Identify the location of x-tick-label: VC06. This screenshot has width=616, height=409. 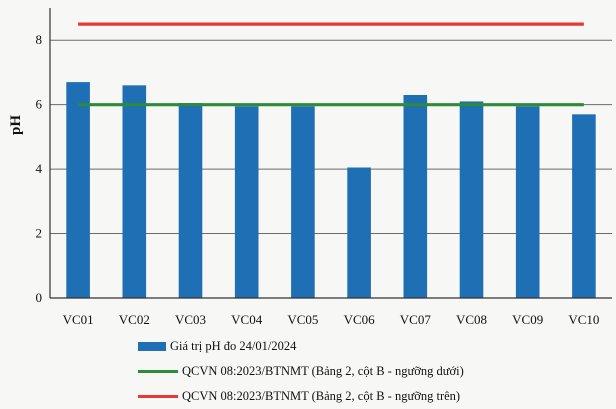
(360, 319).